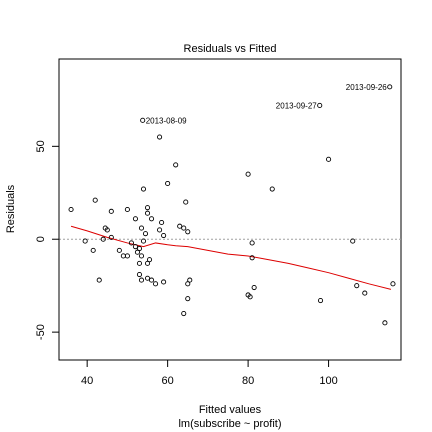  What do you see at coordinates (229, 424) in the screenshot?
I see `x-axis-subtitle: lm(subscribe ~ profit)` at bounding box center [229, 424].